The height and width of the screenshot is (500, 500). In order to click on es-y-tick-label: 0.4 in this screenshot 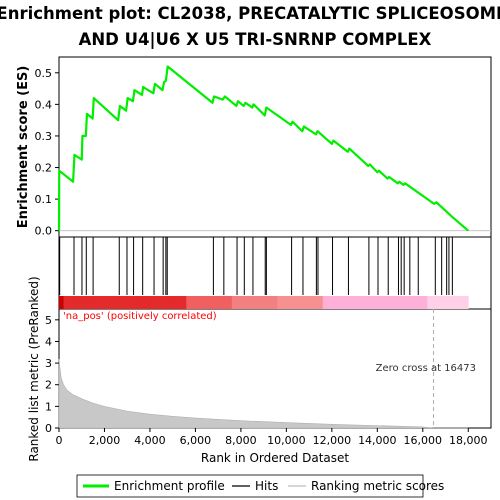, I will do `click(44, 104)`.